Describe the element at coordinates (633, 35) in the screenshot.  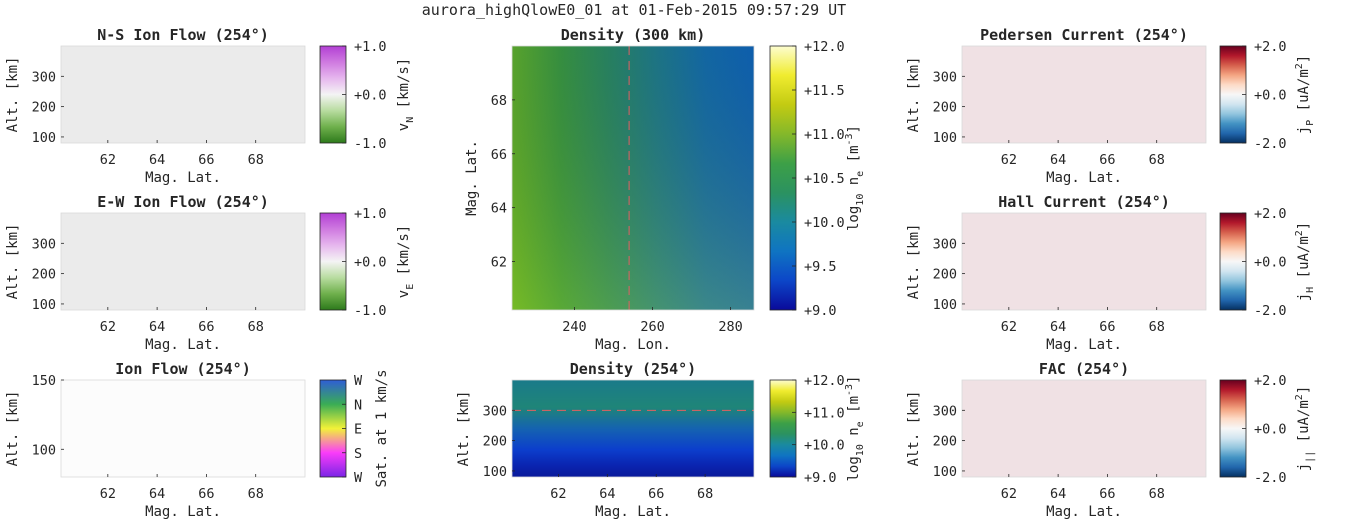
I see `panel-title: Density (300 km)` at that location.